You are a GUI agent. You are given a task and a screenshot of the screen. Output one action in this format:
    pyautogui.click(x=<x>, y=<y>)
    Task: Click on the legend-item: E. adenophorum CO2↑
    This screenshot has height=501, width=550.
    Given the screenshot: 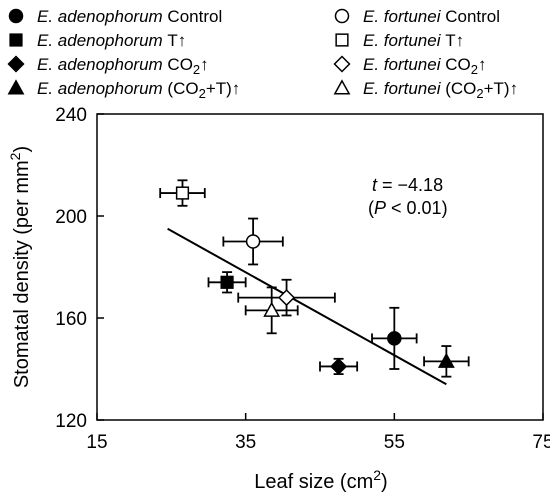 What is the action you would take?
    pyautogui.click(x=108, y=66)
    